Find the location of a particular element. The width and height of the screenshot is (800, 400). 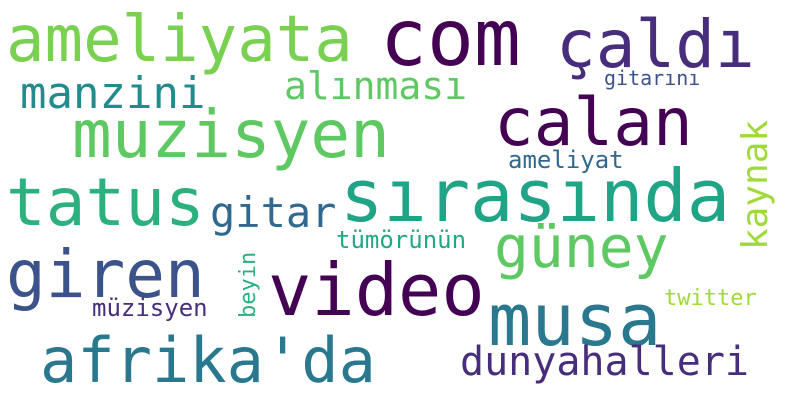

word-beyin: beyin is located at coordinates (248, 284).